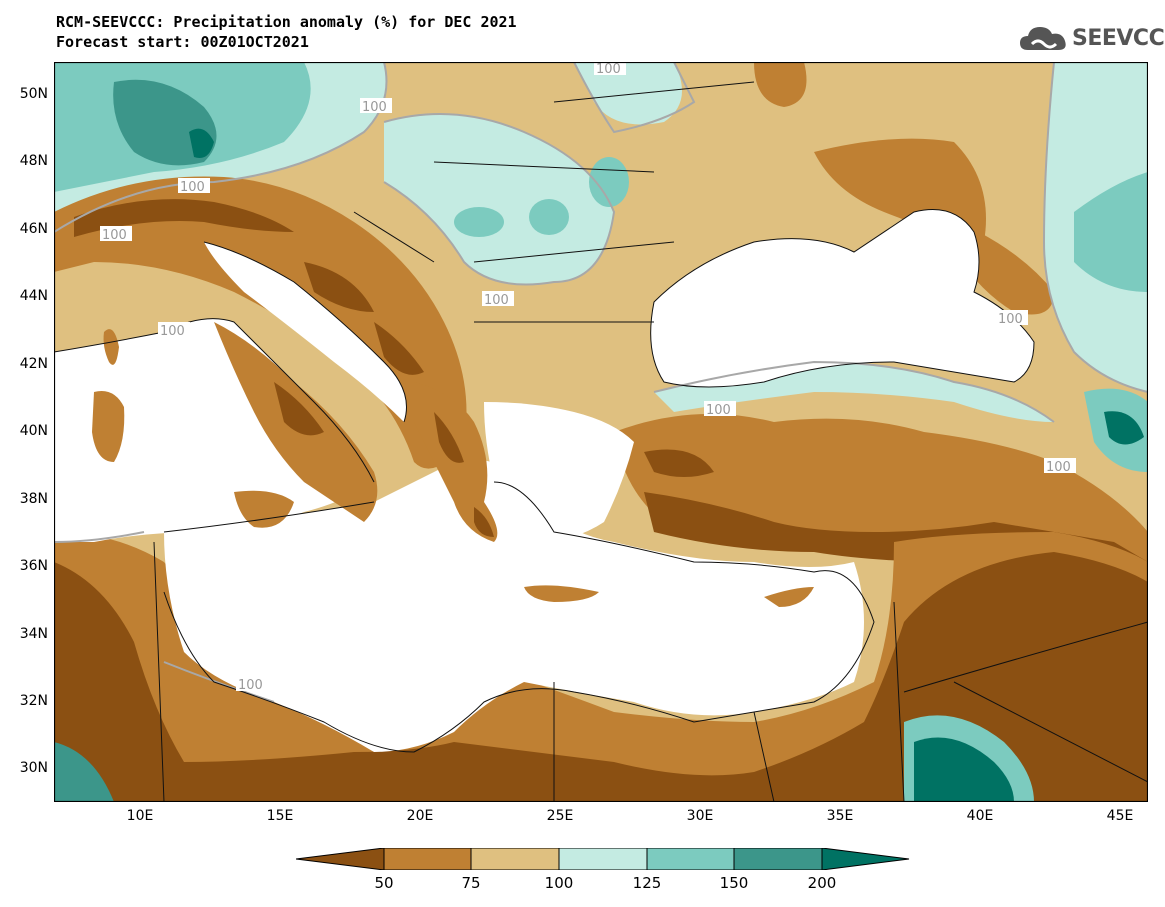 Image resolution: width=1165 pixels, height=907 pixels. What do you see at coordinates (33, 634) in the screenshot?
I see `lat-label: 34N` at bounding box center [33, 634].